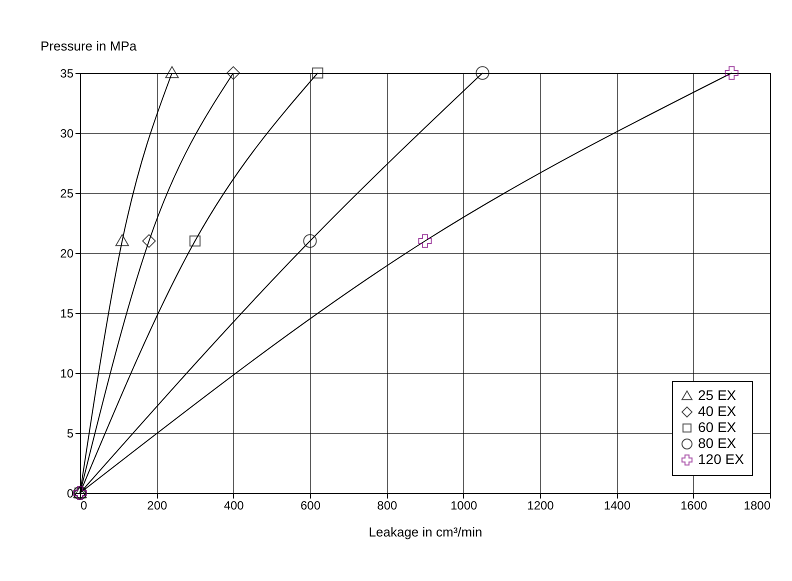 The width and height of the screenshot is (792, 581). What do you see at coordinates (310, 505) in the screenshot?
I see `x-tick-label: 600` at bounding box center [310, 505].